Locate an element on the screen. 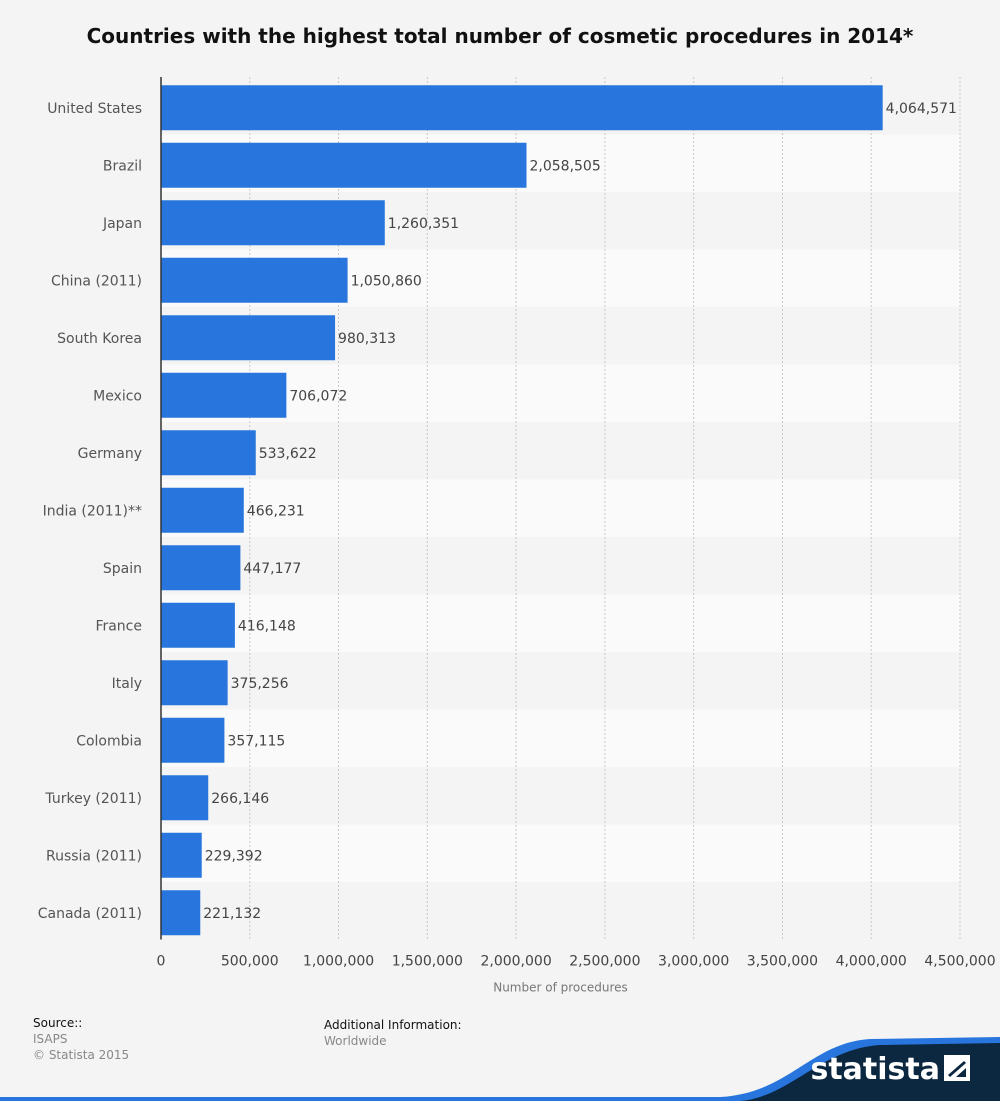 The height and width of the screenshot is (1101, 1000). value-label: 447,177 is located at coordinates (272, 569).